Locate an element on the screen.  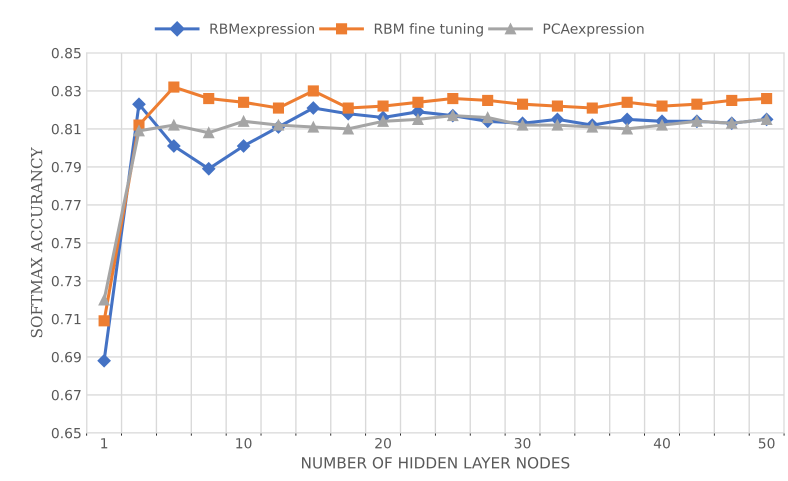
x-tick-label: 40 is located at coordinates (662, 443).